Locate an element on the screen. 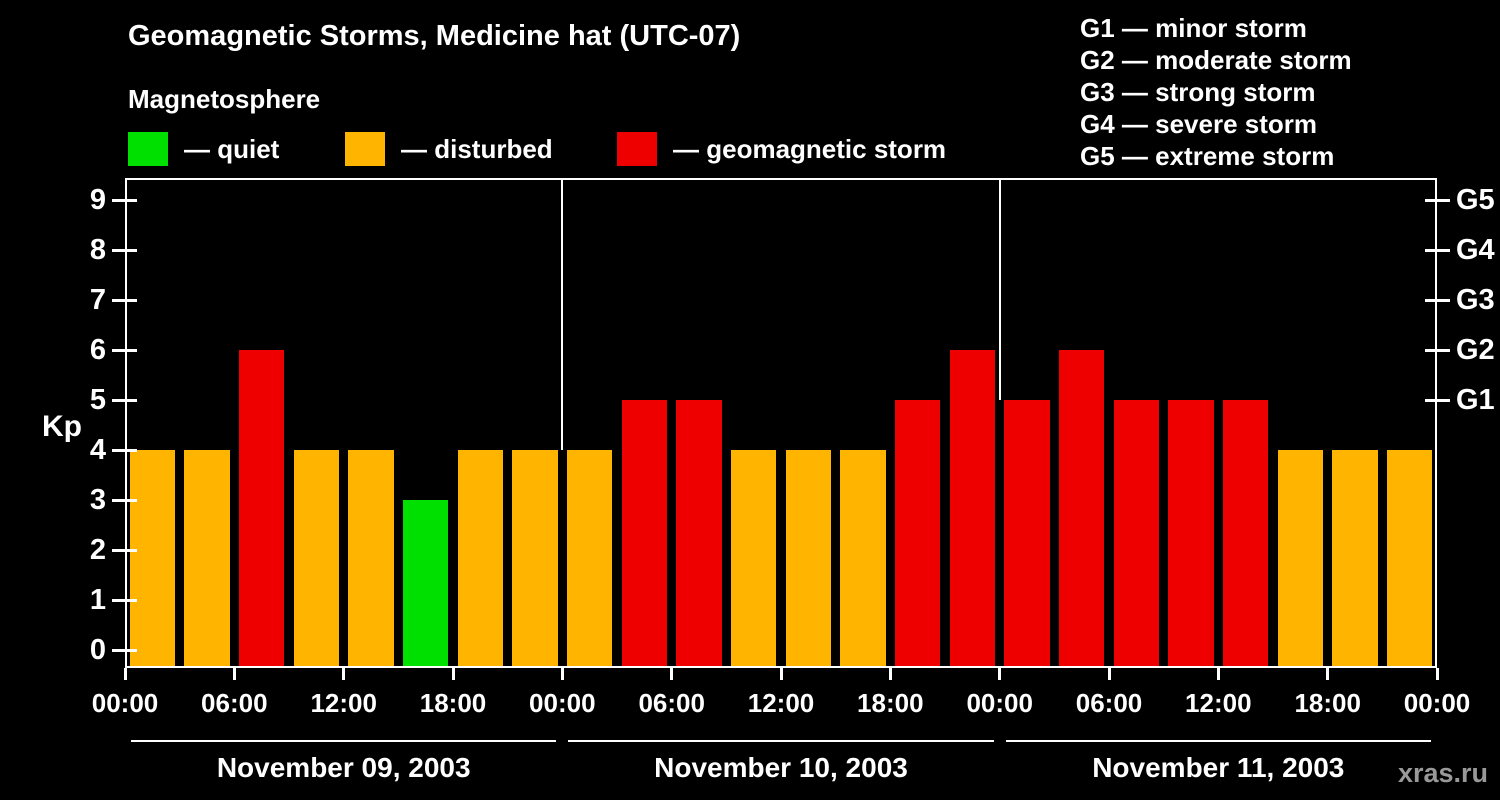 The image size is (1500, 800). y-axis-title: Kp is located at coordinates (62, 426).